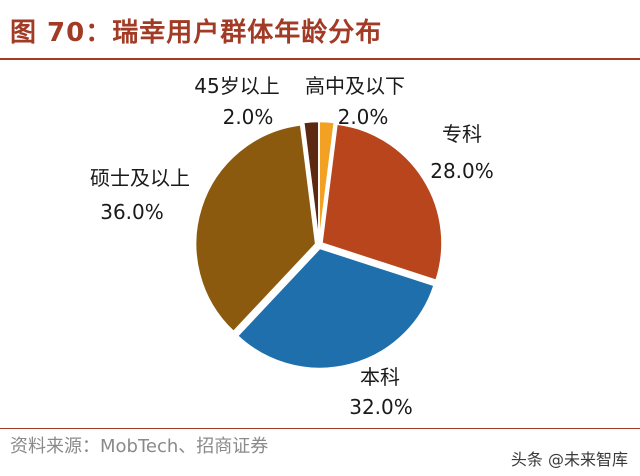 This screenshot has width=640, height=476. What do you see at coordinates (381, 407) in the screenshot?
I see `slice-value-label: 32.0%` at bounding box center [381, 407].